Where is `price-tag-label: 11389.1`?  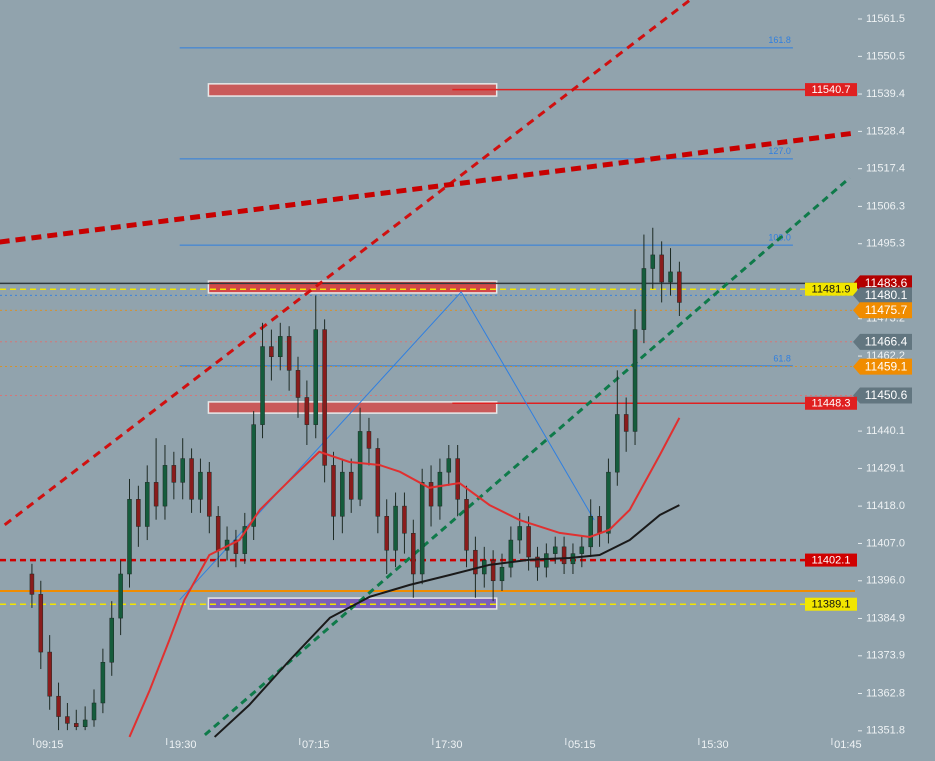
price-tag-label: 11389.1 is located at coordinates (831, 605).